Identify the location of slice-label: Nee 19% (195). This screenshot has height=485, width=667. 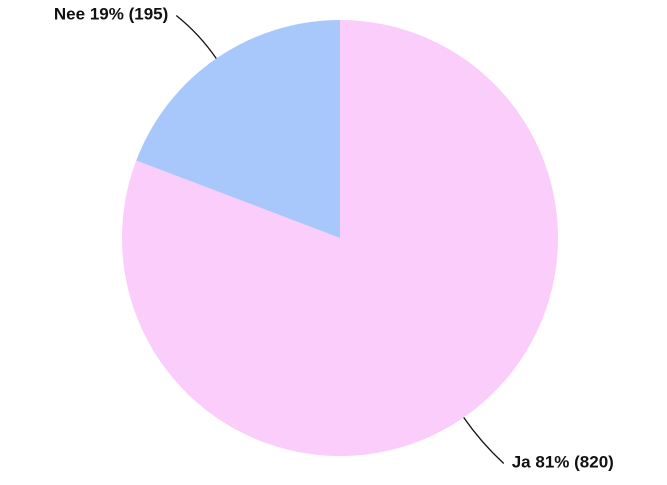
(111, 14).